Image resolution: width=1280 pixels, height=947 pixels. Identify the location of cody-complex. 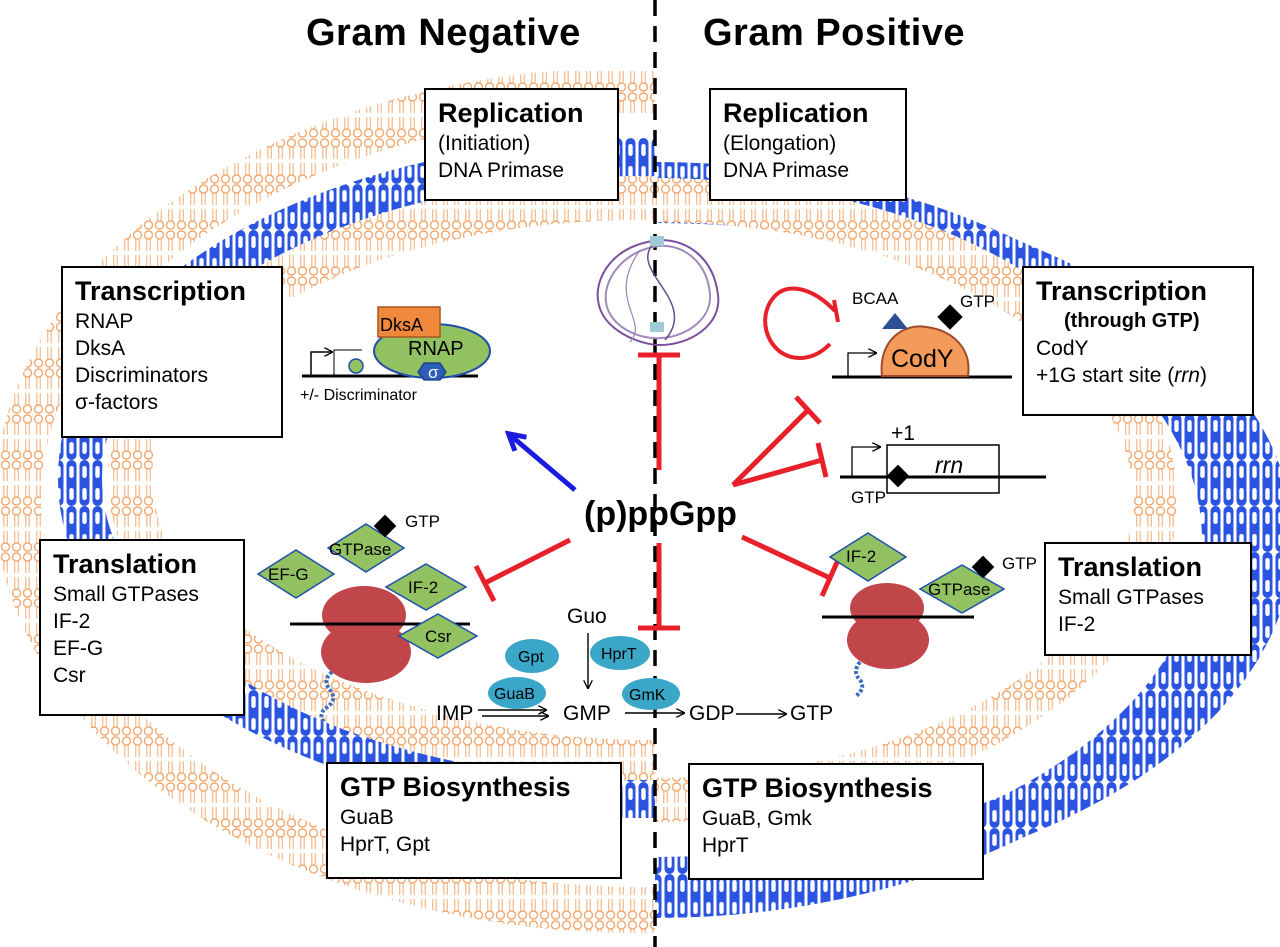
(887, 332).